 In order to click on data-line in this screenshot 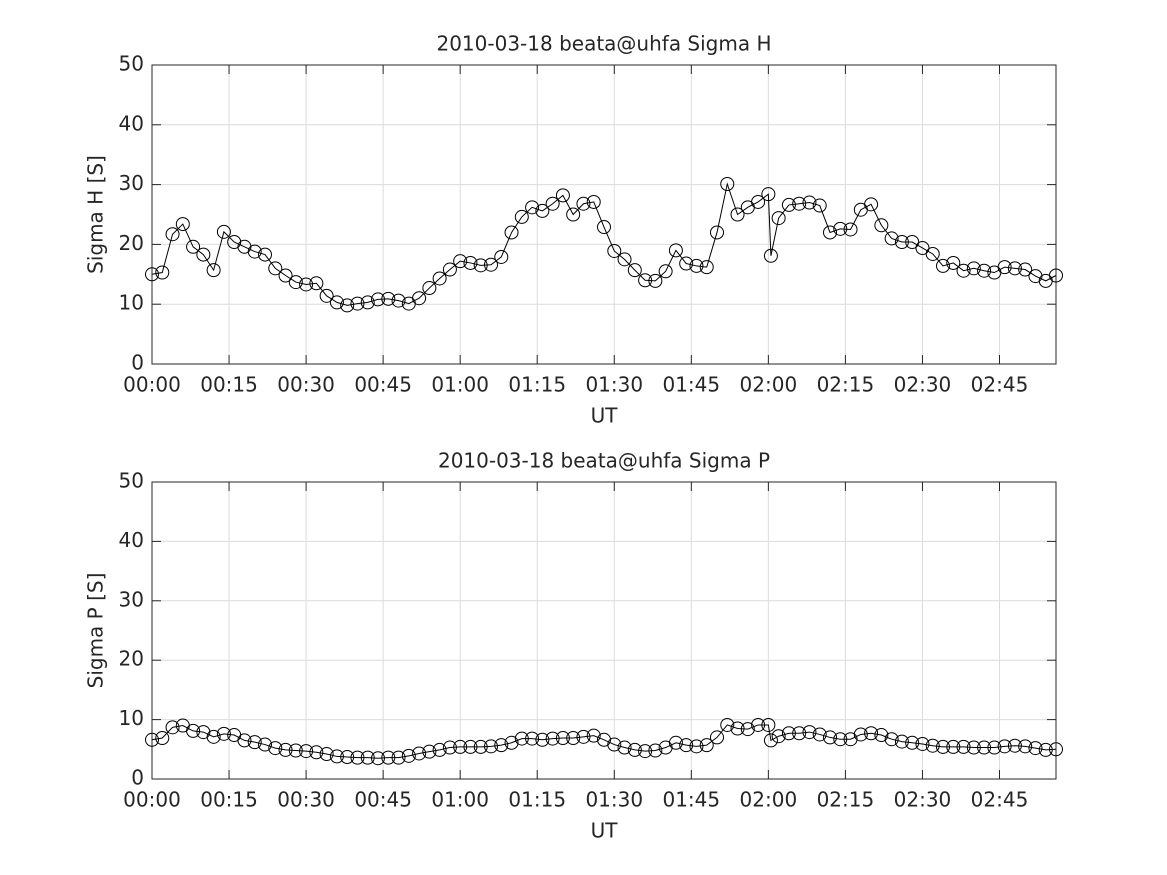, I will do `click(604, 741)`.